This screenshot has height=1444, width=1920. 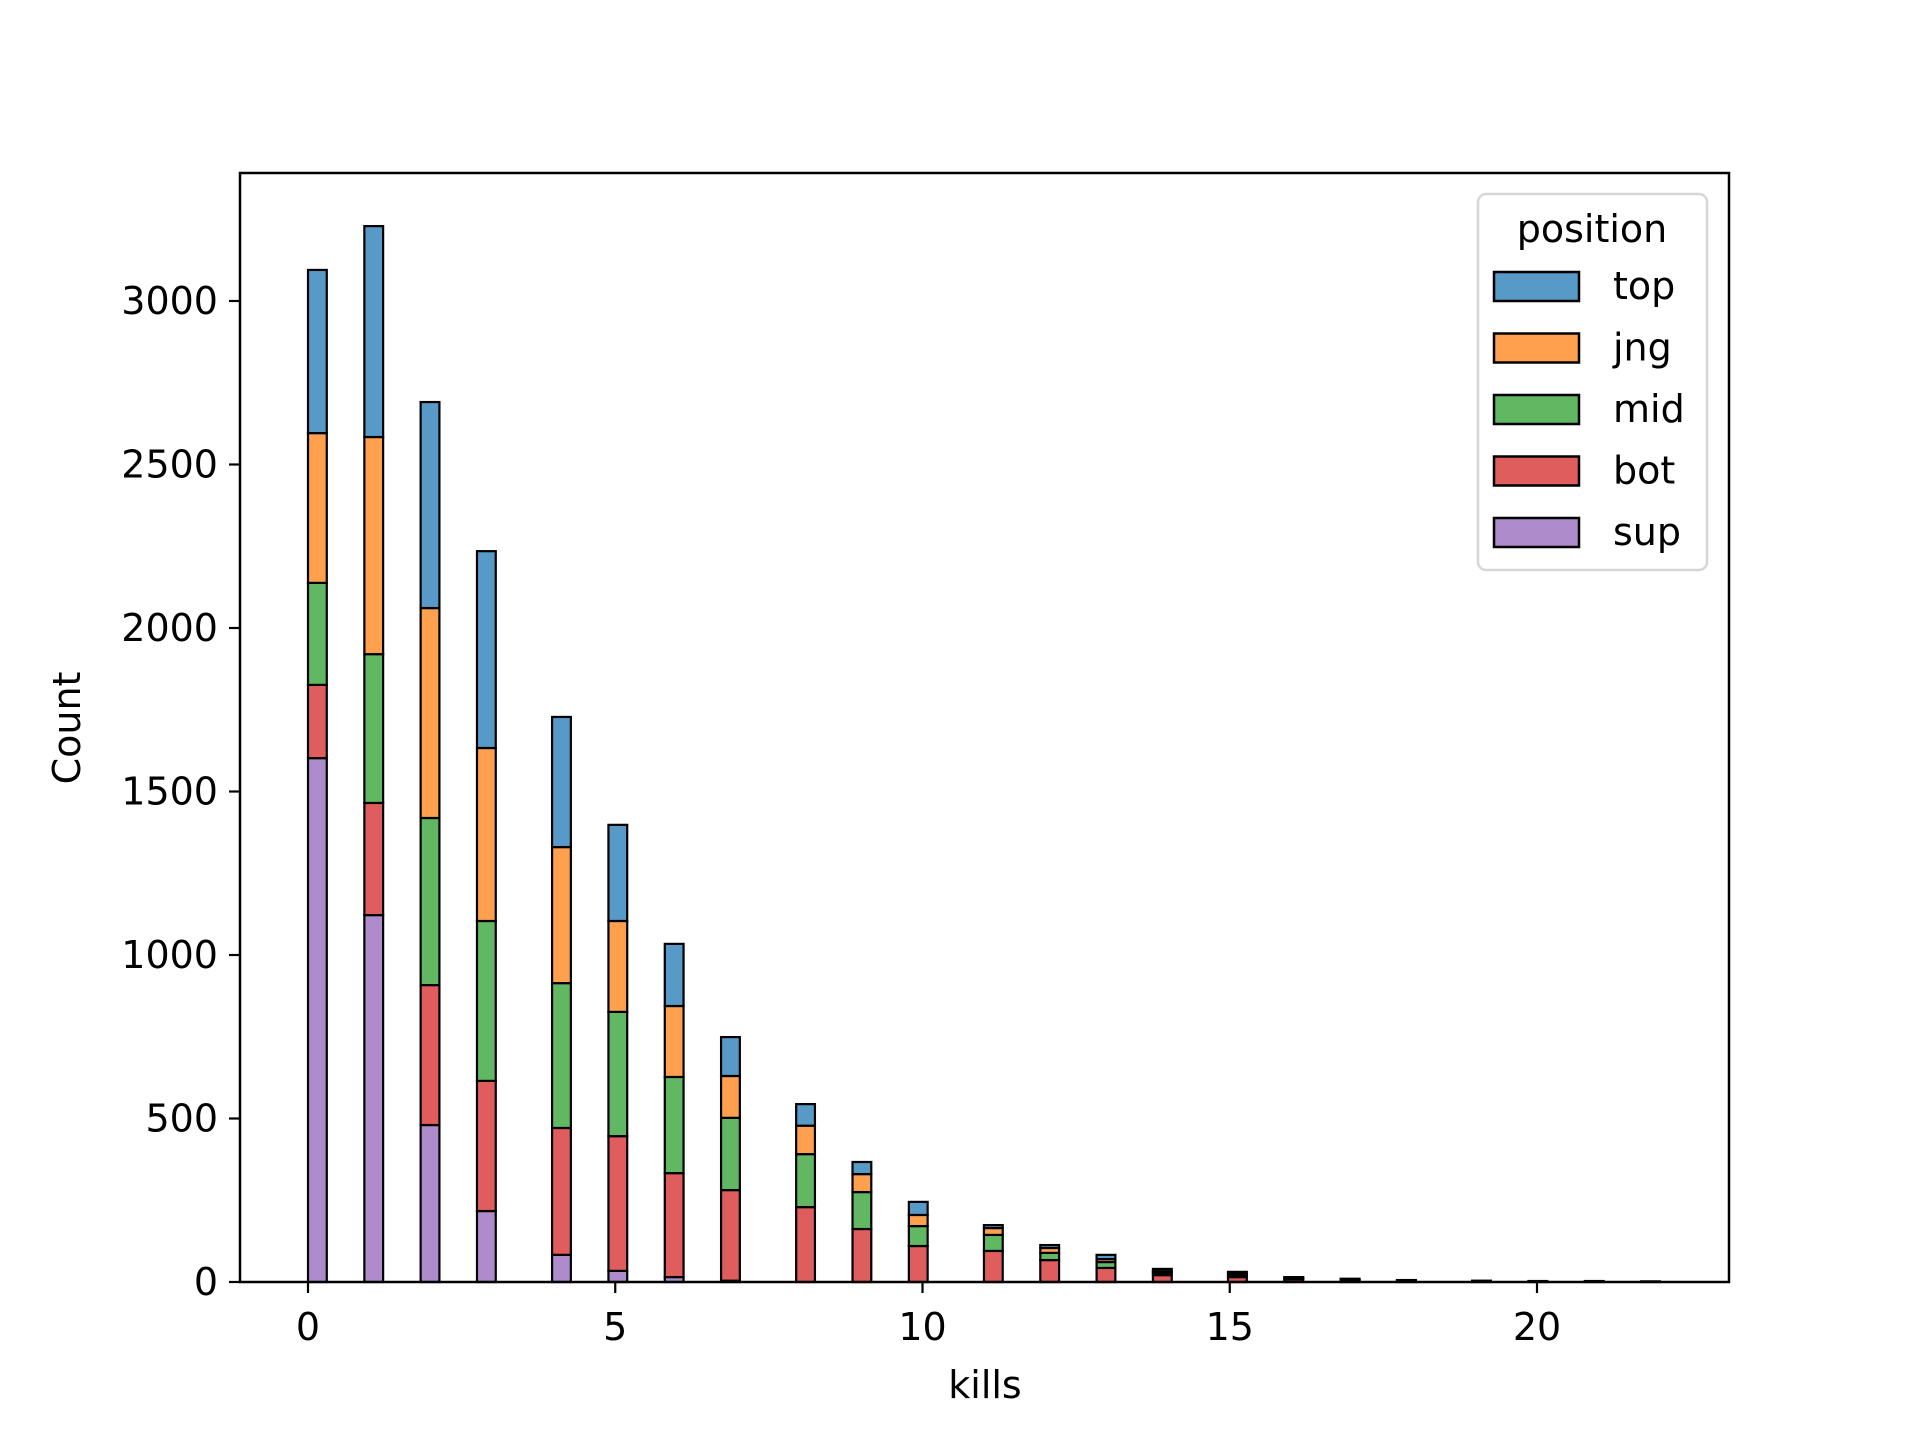 I want to click on legend-label: bot, so click(x=1644, y=471).